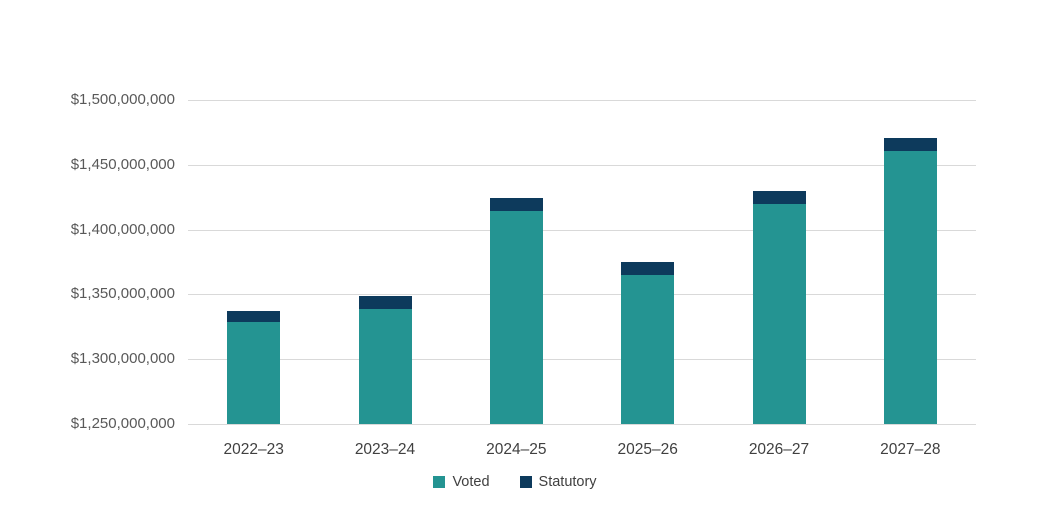 This screenshot has height=512, width=1045. What do you see at coordinates (516, 449) in the screenshot?
I see `x-tick-label: 2024–25` at bounding box center [516, 449].